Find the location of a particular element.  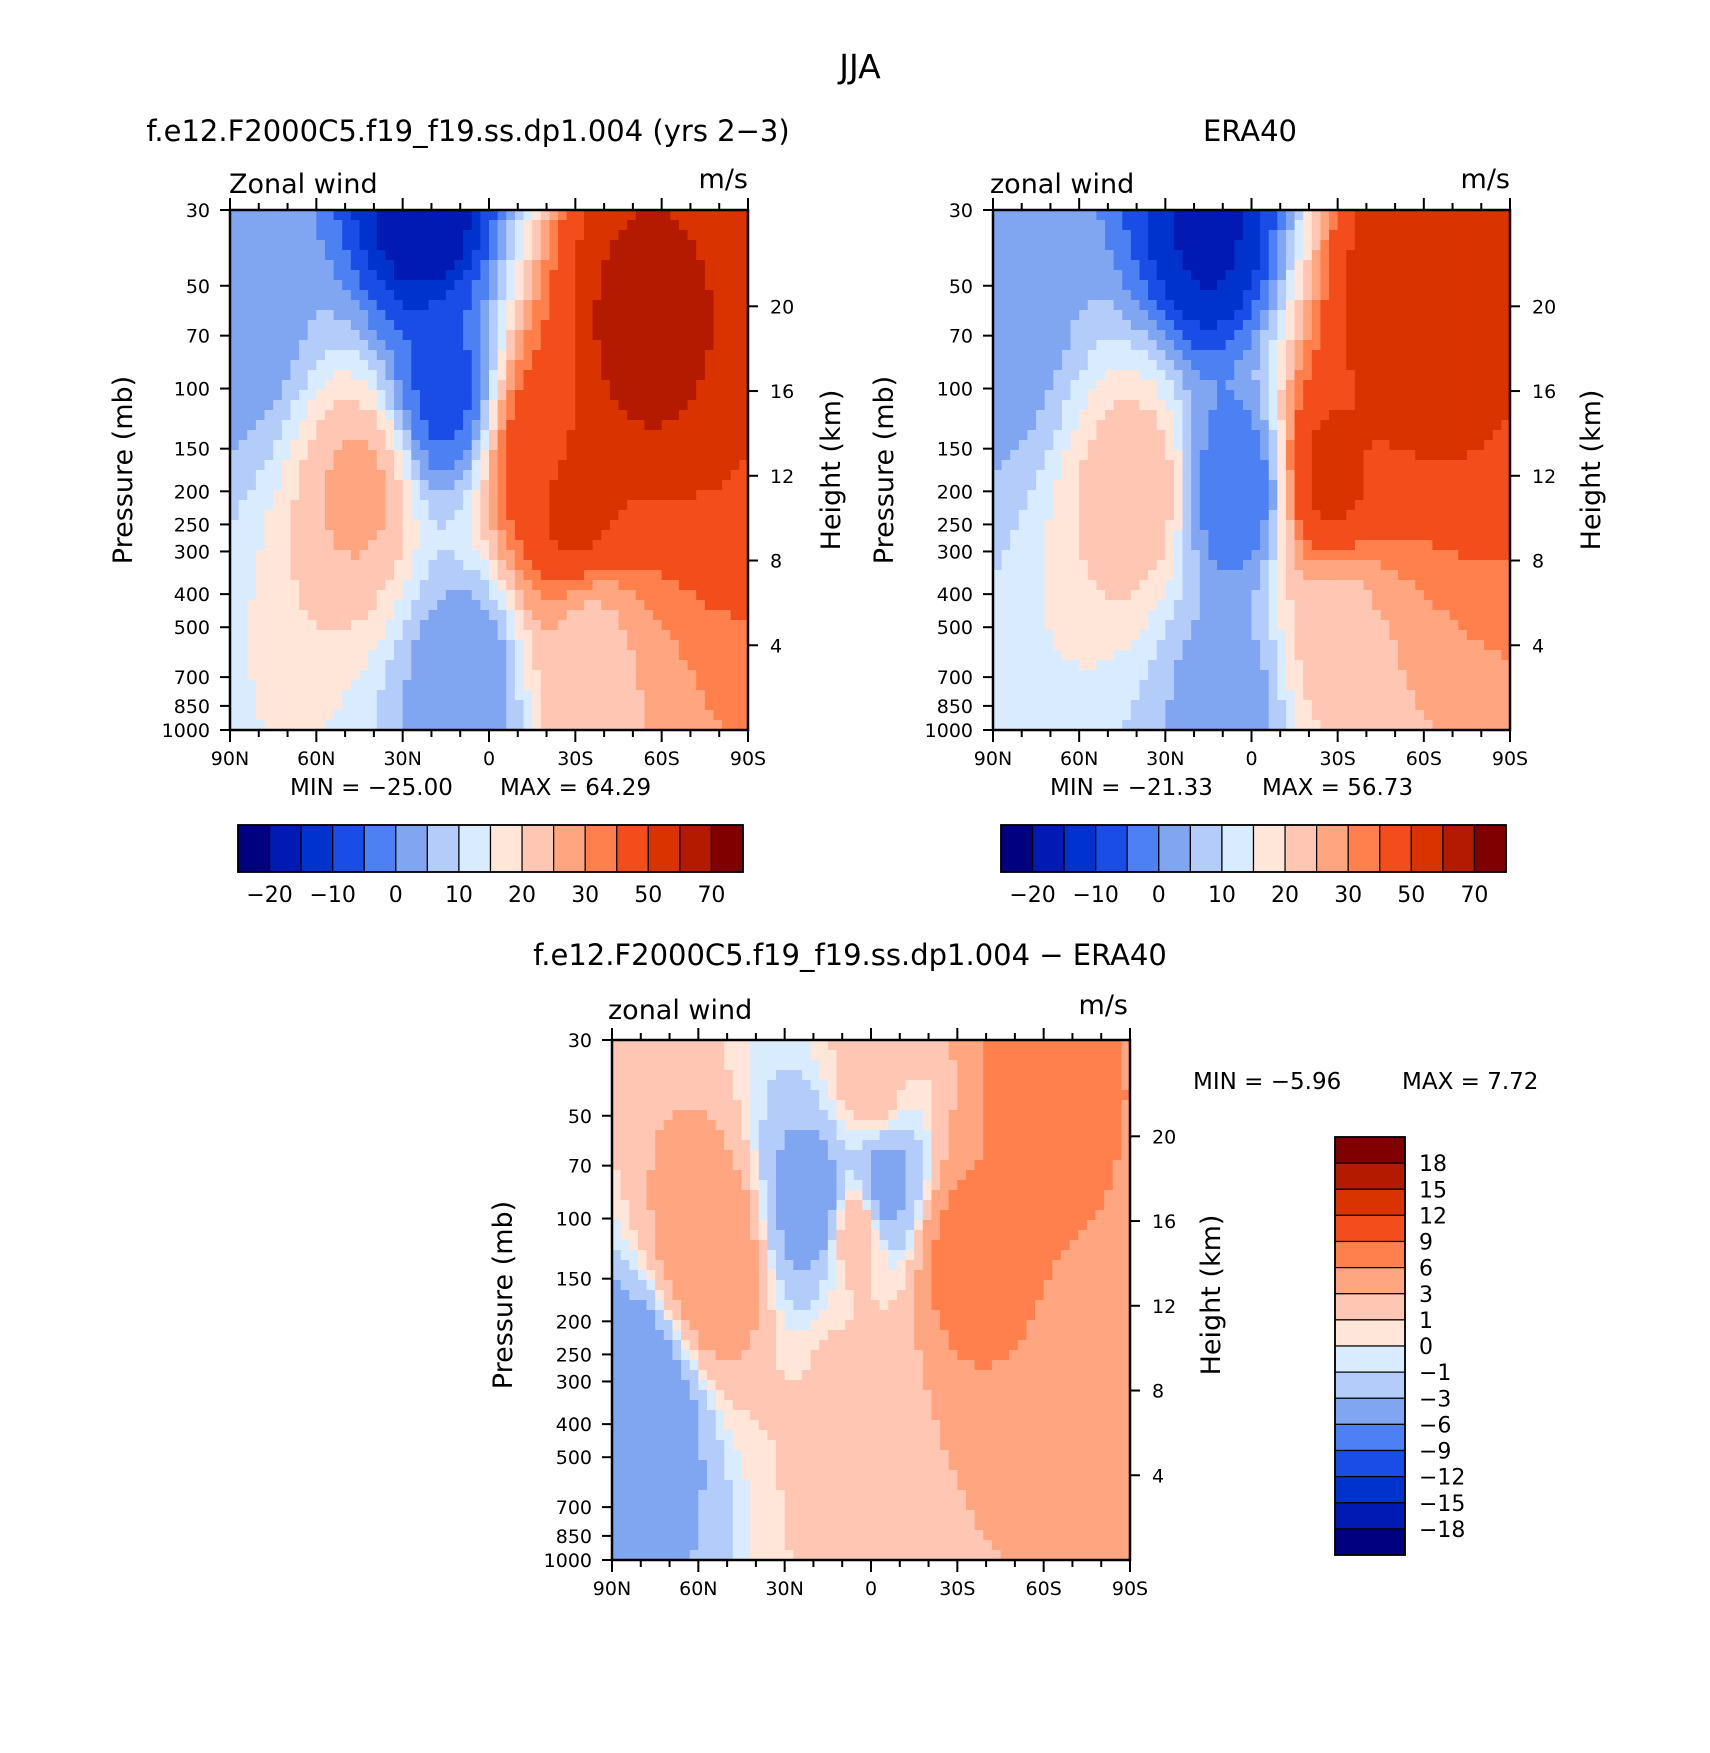

y-tick-label: 250 is located at coordinates (192, 525).